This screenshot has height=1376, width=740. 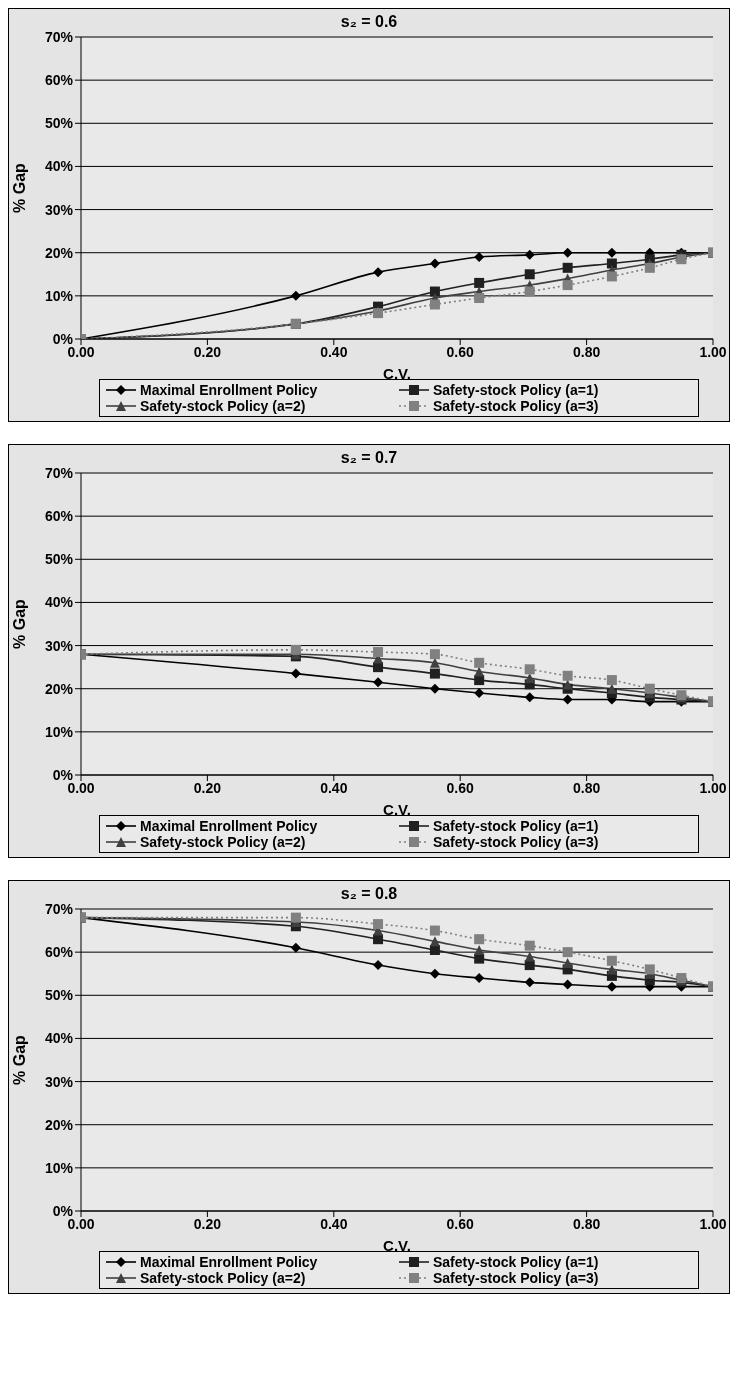 What do you see at coordinates (369, 457) in the screenshot?
I see `chart-title: s₂ = 0.7` at bounding box center [369, 457].